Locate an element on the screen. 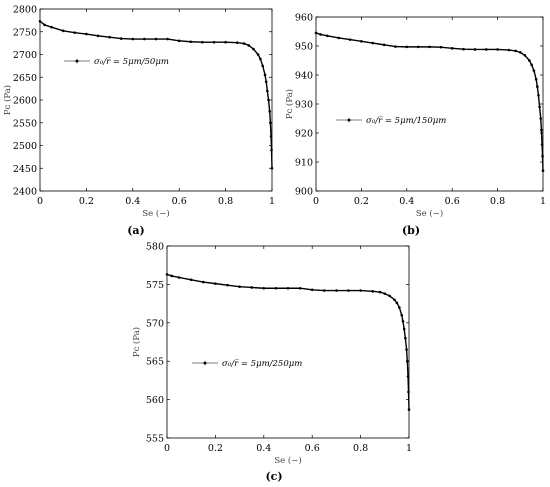 The image size is (550, 487). chart-c-x-axis-title: Se (−) is located at coordinates (287, 460).